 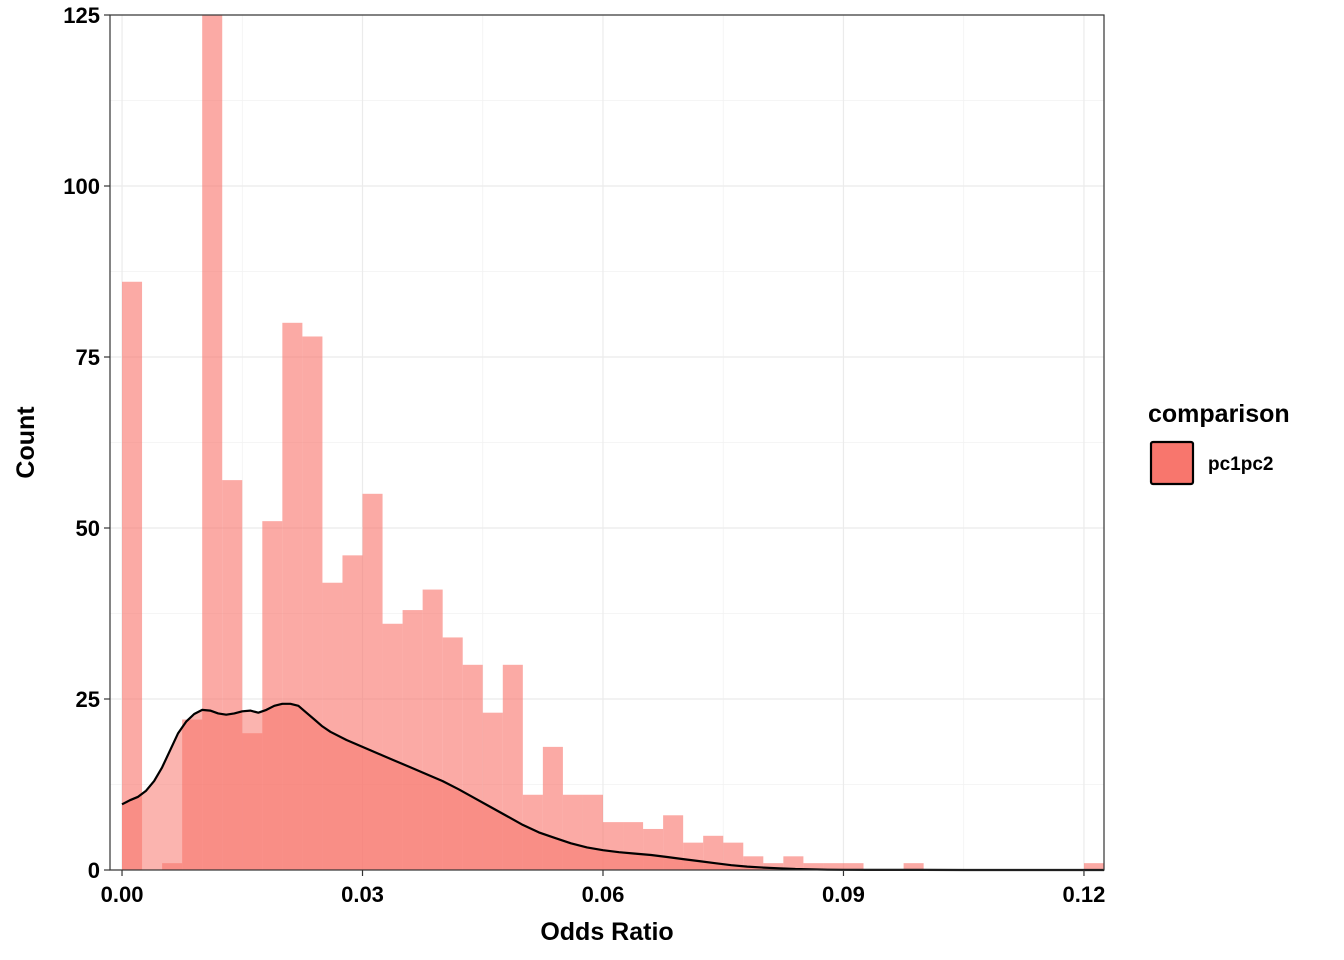 What do you see at coordinates (1084, 894) in the screenshot?
I see `x-tick-label: 0.12` at bounding box center [1084, 894].